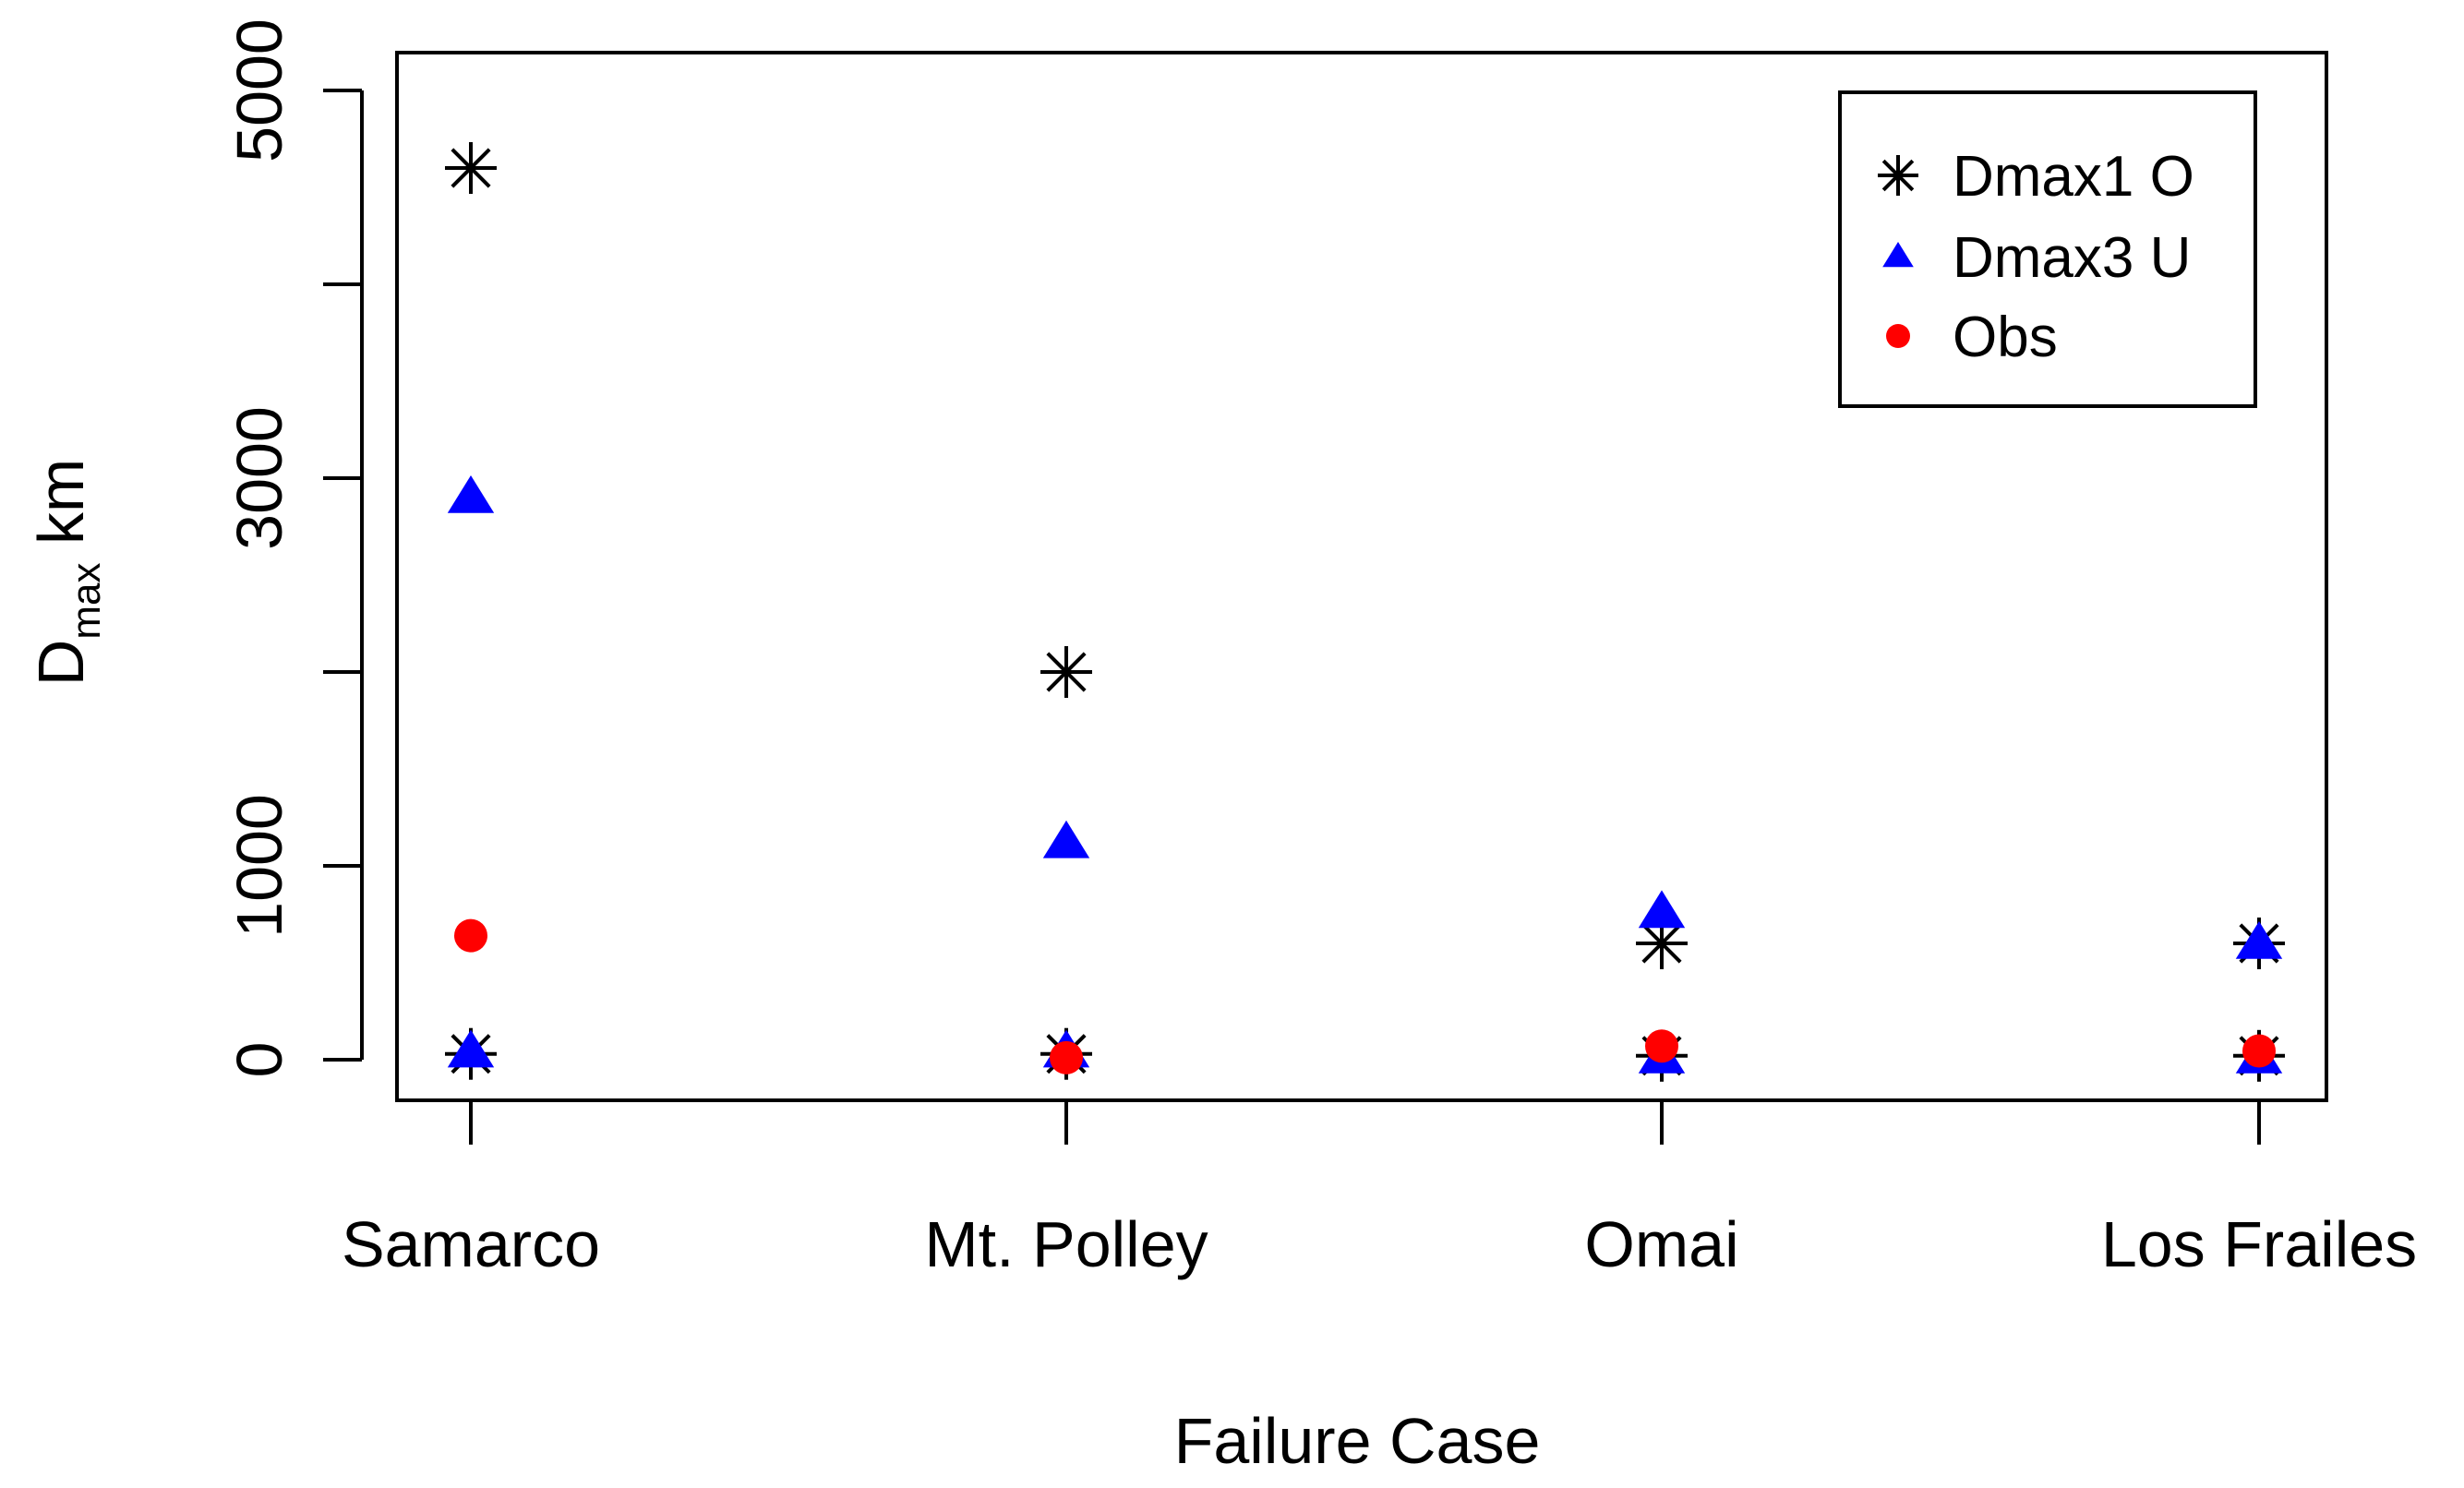  I want to click on y-tick-label: 0, so click(259, 1060).